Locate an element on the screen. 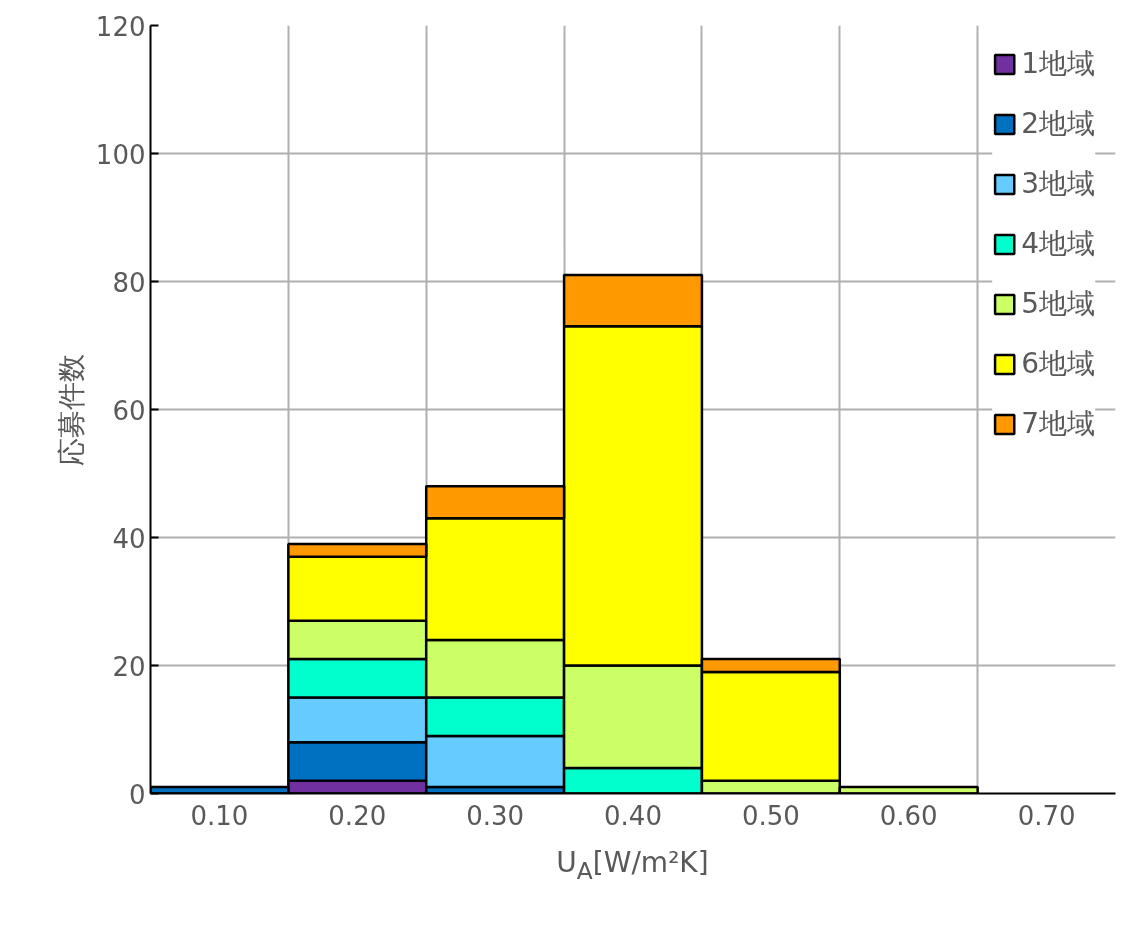  legend-label: 6地域 is located at coordinates (1058, 364).